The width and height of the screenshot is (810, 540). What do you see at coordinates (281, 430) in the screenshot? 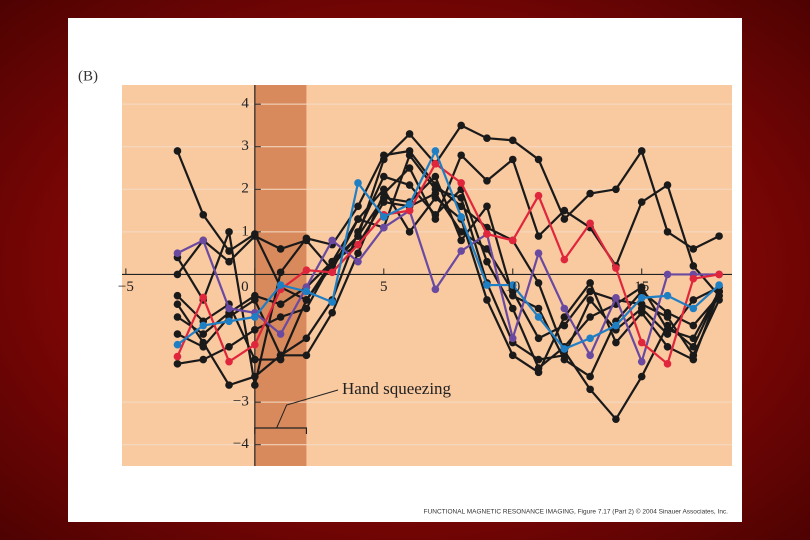
I see `annotation-bracket` at bounding box center [281, 430].